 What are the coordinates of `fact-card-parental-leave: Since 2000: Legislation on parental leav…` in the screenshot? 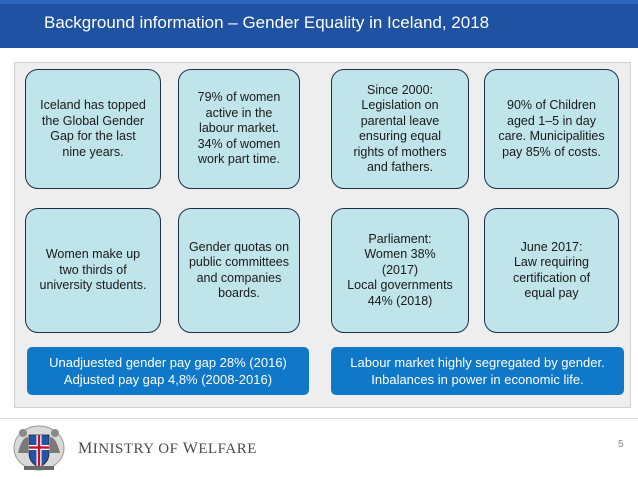 It's located at (400, 129).